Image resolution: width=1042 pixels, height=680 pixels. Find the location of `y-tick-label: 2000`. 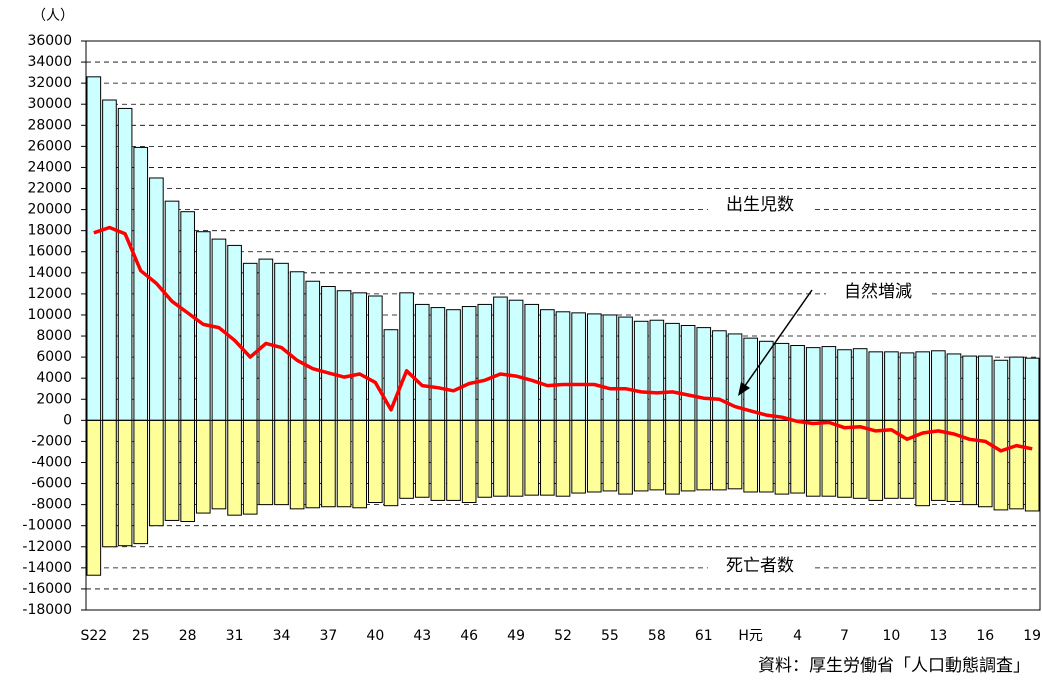

y-tick-label: 2000 is located at coordinates (54, 399).